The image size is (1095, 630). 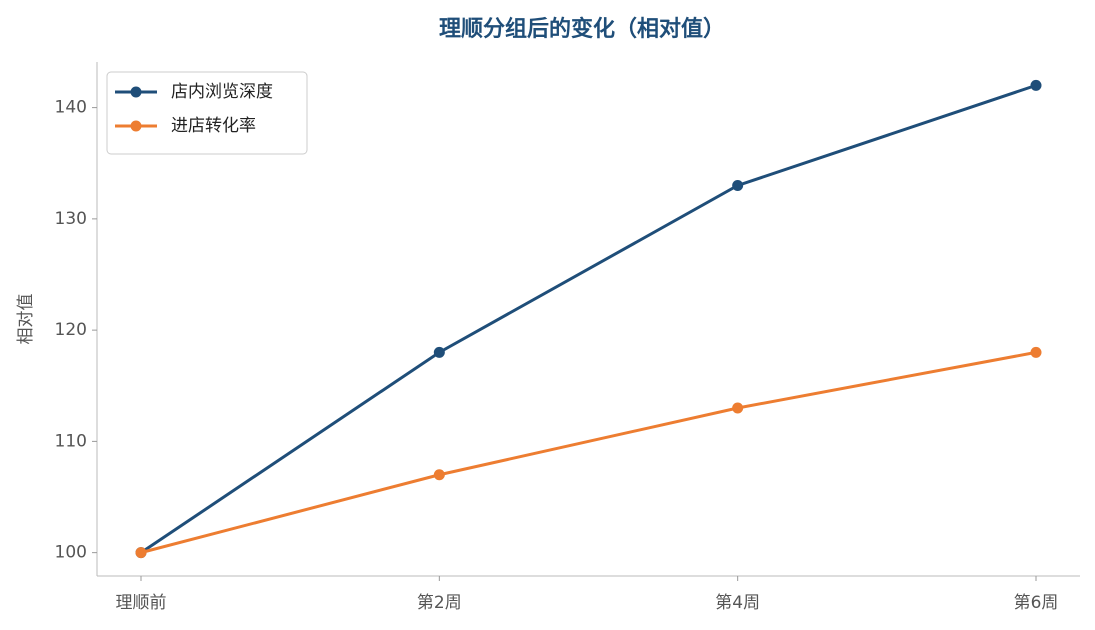 I want to click on x-tick-label: 第4周, so click(x=737, y=603).